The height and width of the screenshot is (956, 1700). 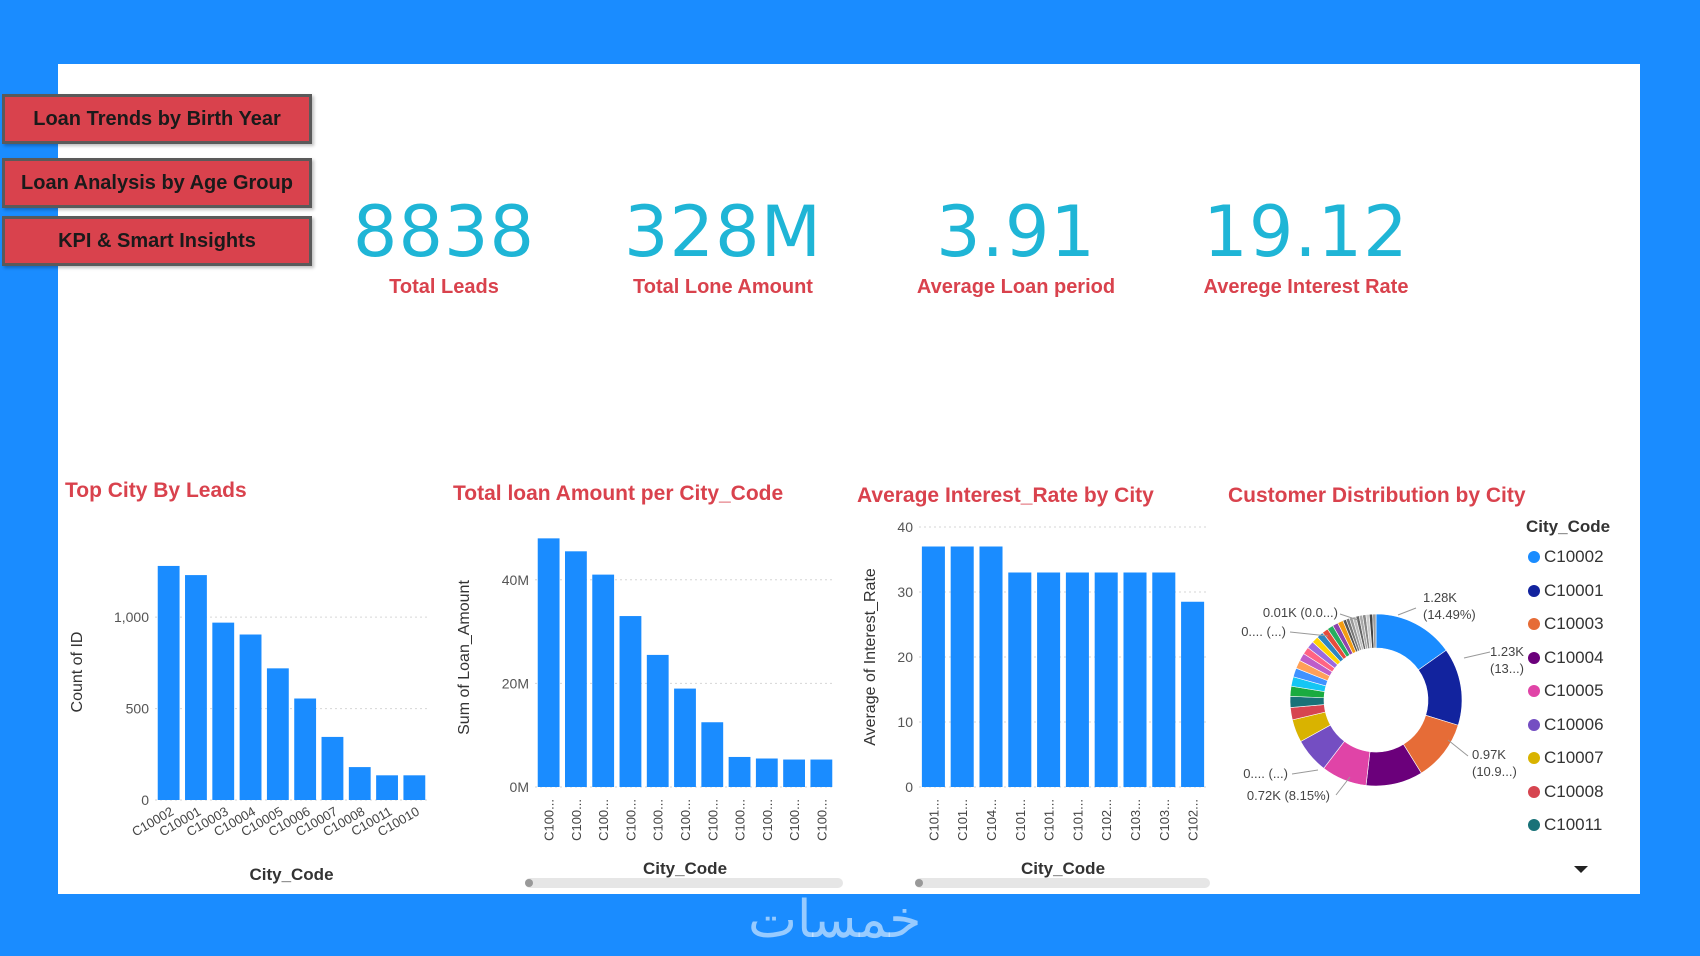 I want to click on data-label: 0.01K (0.0...), so click(x=1300, y=612).